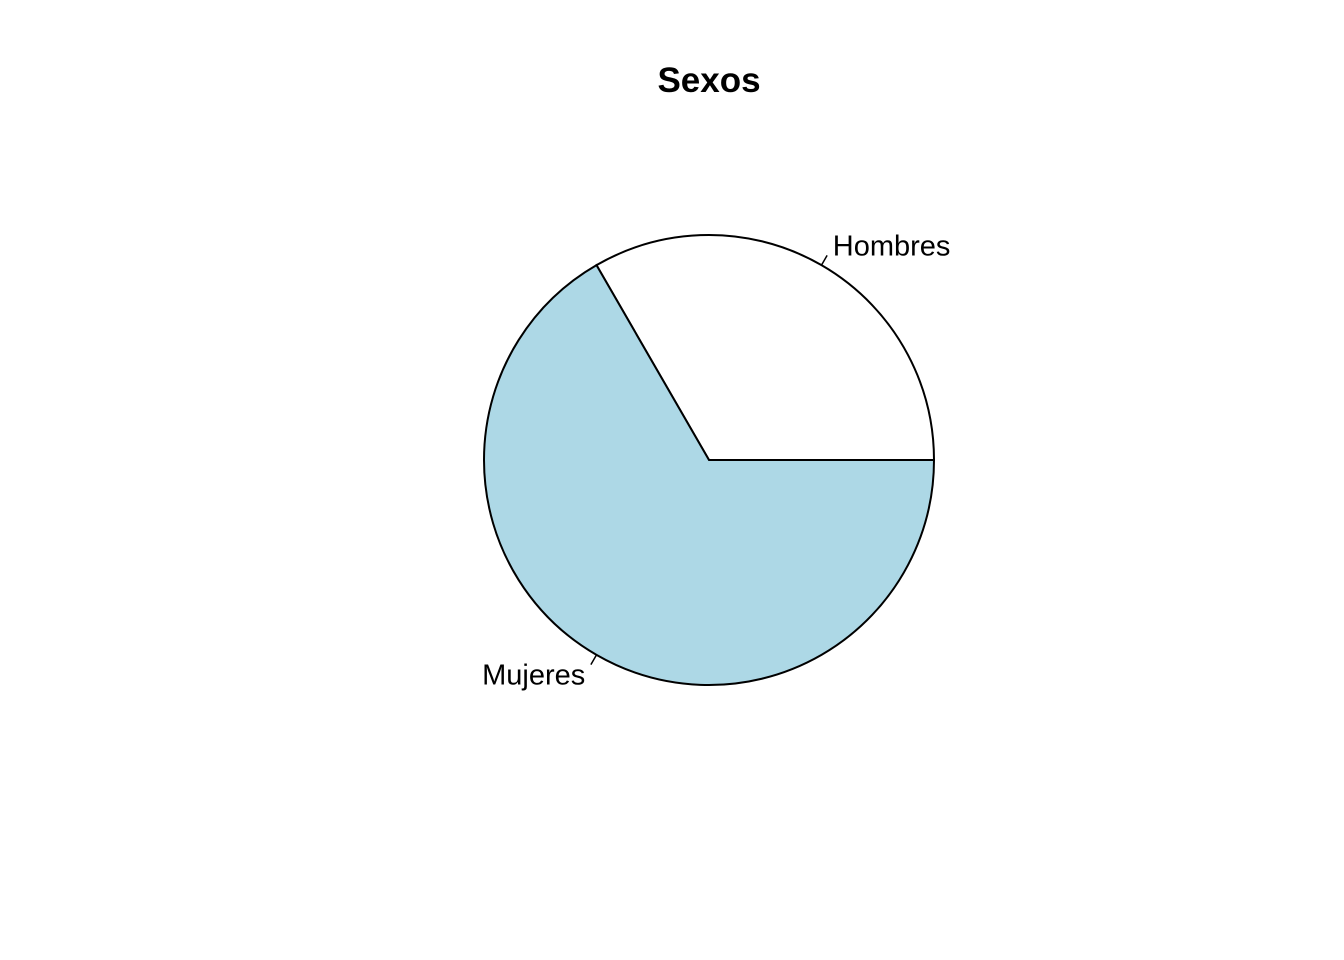 This screenshot has width=1344, height=960. What do you see at coordinates (594, 659) in the screenshot?
I see `leader-line-mujeres` at bounding box center [594, 659].